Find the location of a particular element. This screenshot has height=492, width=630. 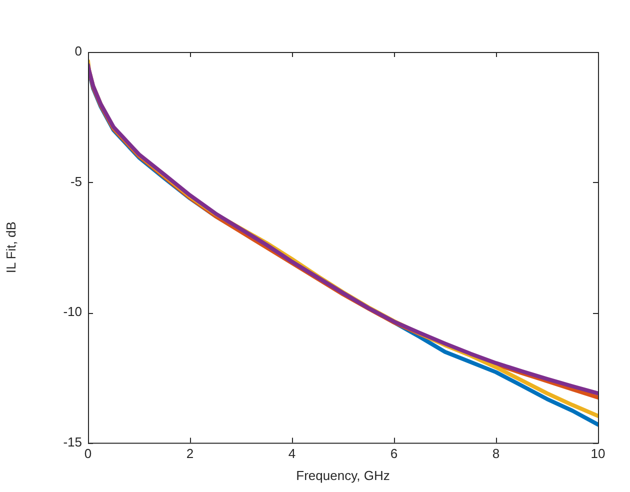

x-tick-label: 10 is located at coordinates (598, 454).